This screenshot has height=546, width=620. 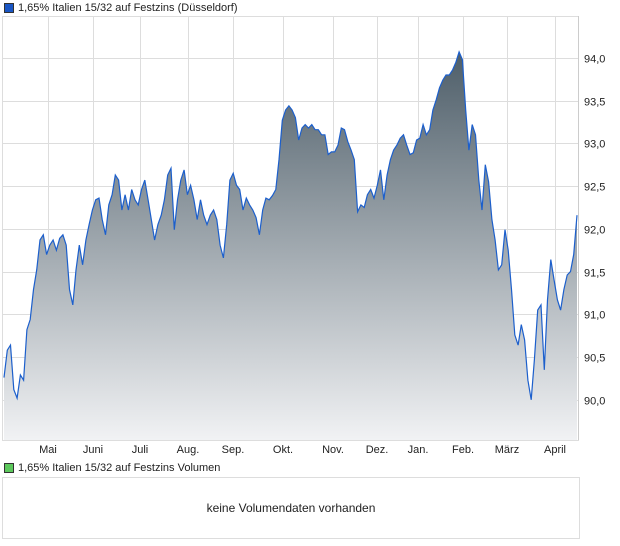 I want to click on y-tick-label: 94,0, so click(x=594, y=60).